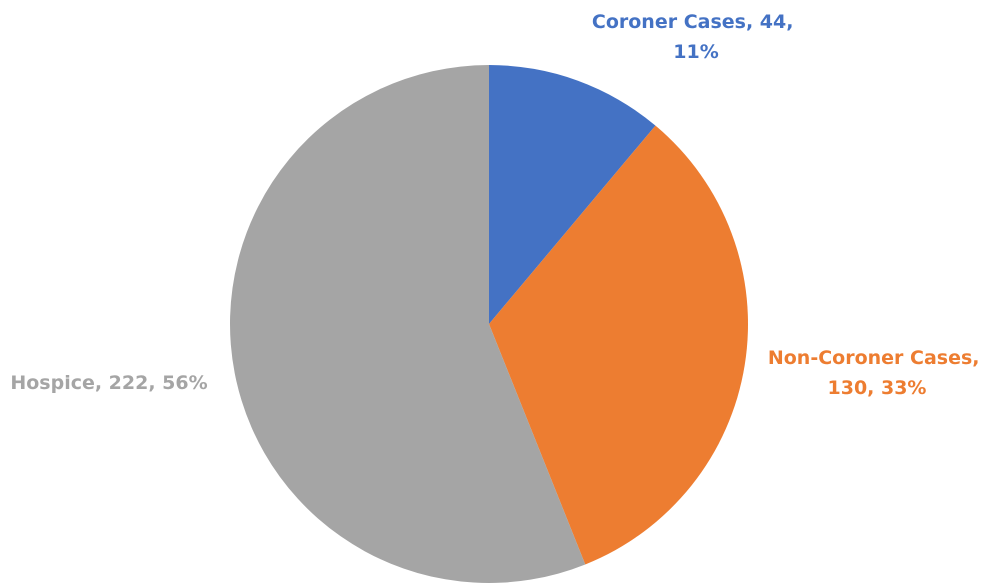 Image resolution: width=992 pixels, height=588 pixels. What do you see at coordinates (874, 358) in the screenshot?
I see `data-label-non-coroner-cases-line1: Non-Coroner Cases,` at bounding box center [874, 358].